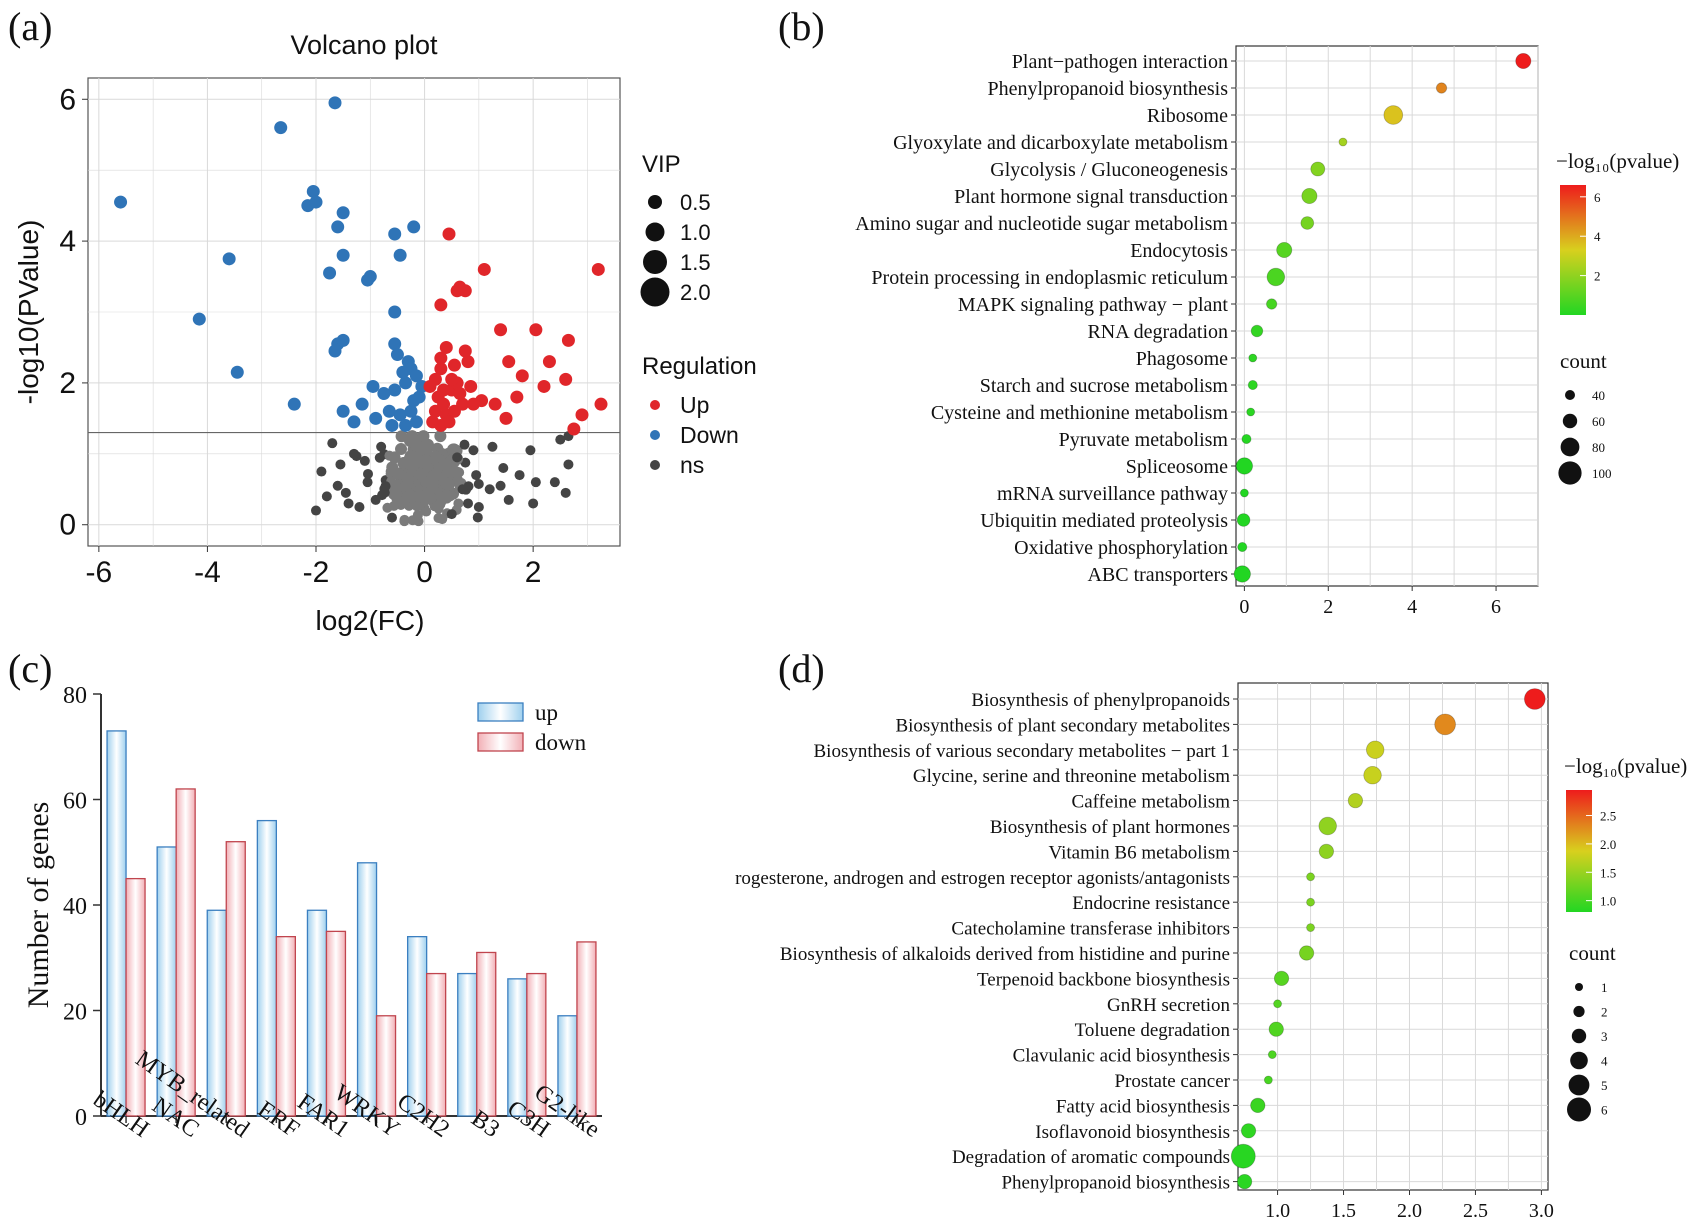 The width and height of the screenshot is (1696, 1221). Describe the element at coordinates (28, 312) in the screenshot. I see `y-axis-label: -log10(PValue)` at that location.